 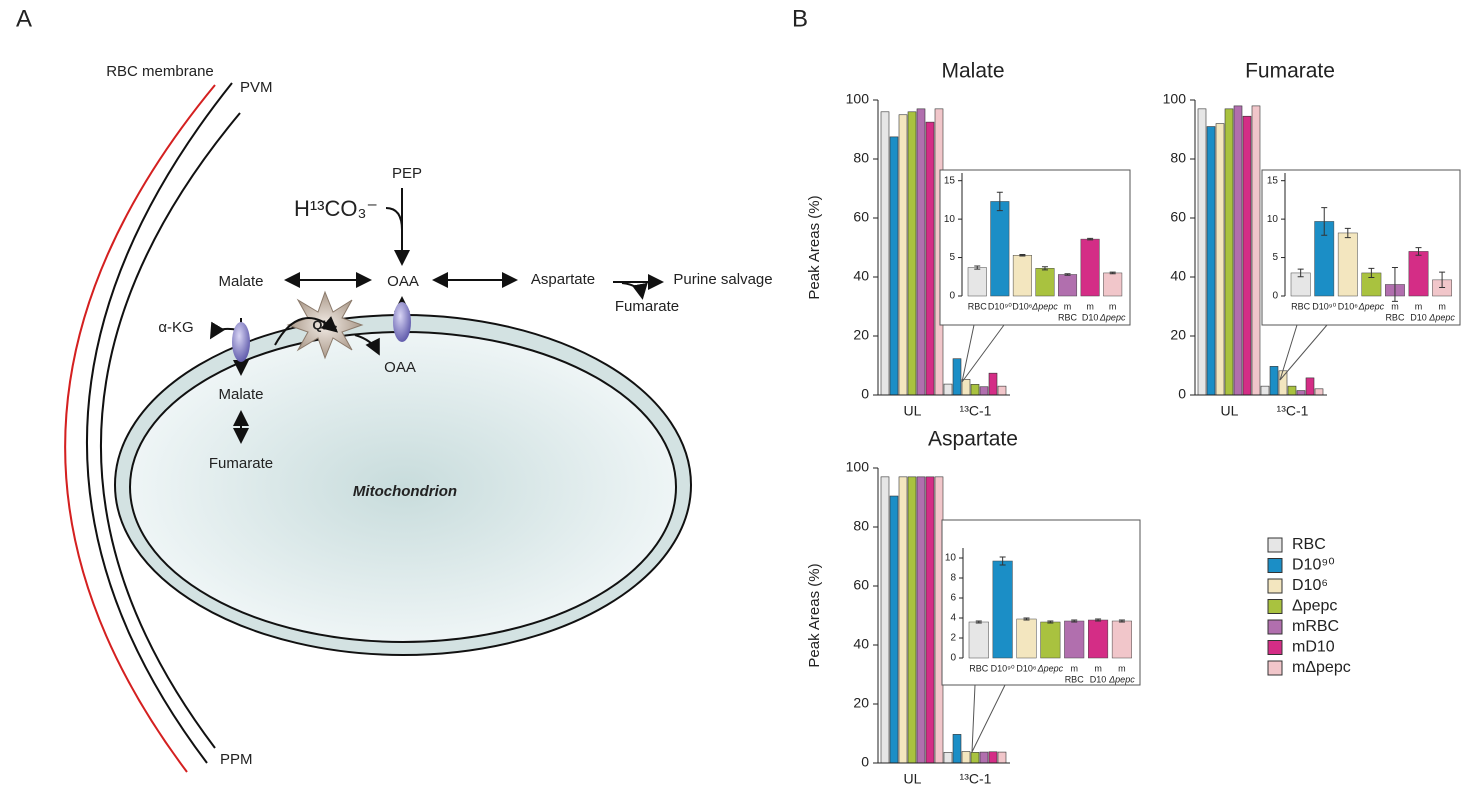 What do you see at coordinates (1315, 626) in the screenshot?
I see `legend-label: mRBC` at bounding box center [1315, 626].